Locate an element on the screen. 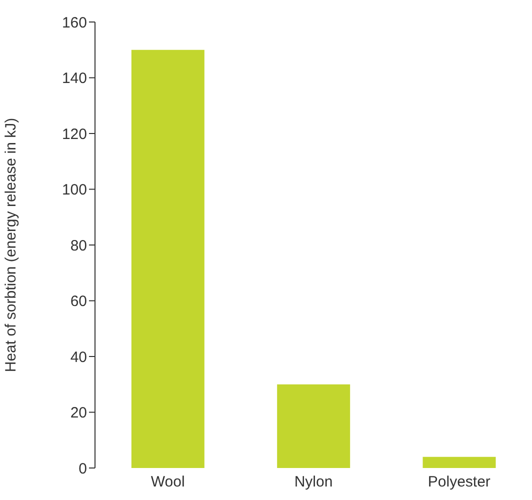 The height and width of the screenshot is (500, 532). y-axis-title: Heat of sorbtion (energy release in kJ) is located at coordinates (11, 245).